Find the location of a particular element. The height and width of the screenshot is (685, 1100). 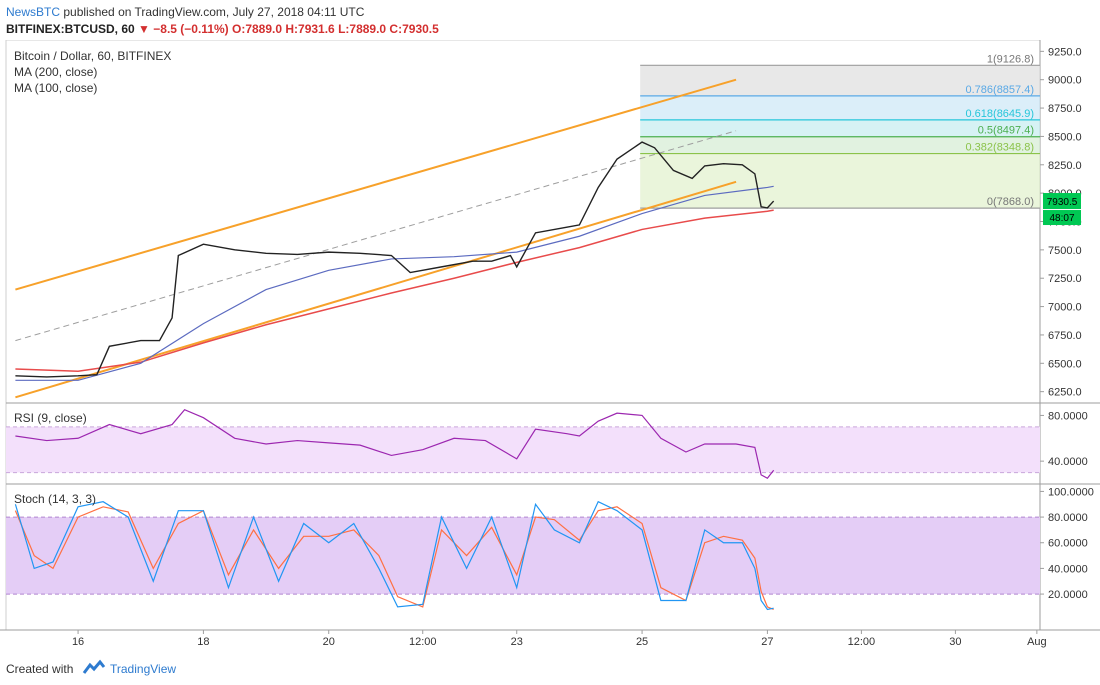

last-price-label: 7930.5 is located at coordinates (1062, 202).